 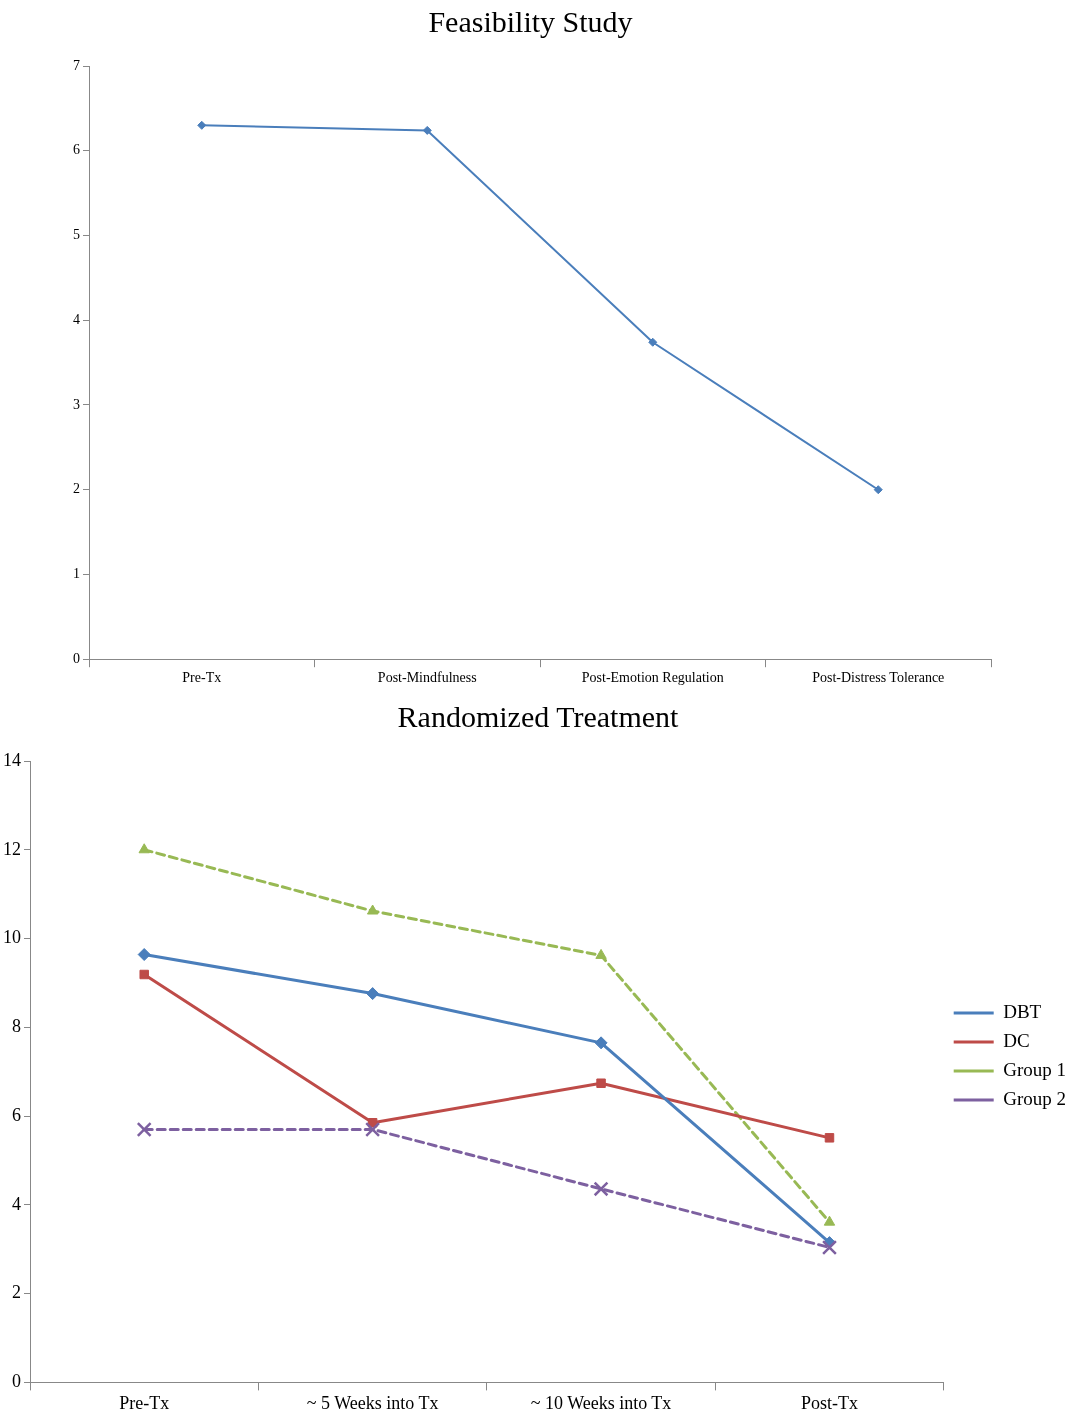 What do you see at coordinates (829, 1402) in the screenshot?
I see `x-tick-label: Post-Tx` at bounding box center [829, 1402].